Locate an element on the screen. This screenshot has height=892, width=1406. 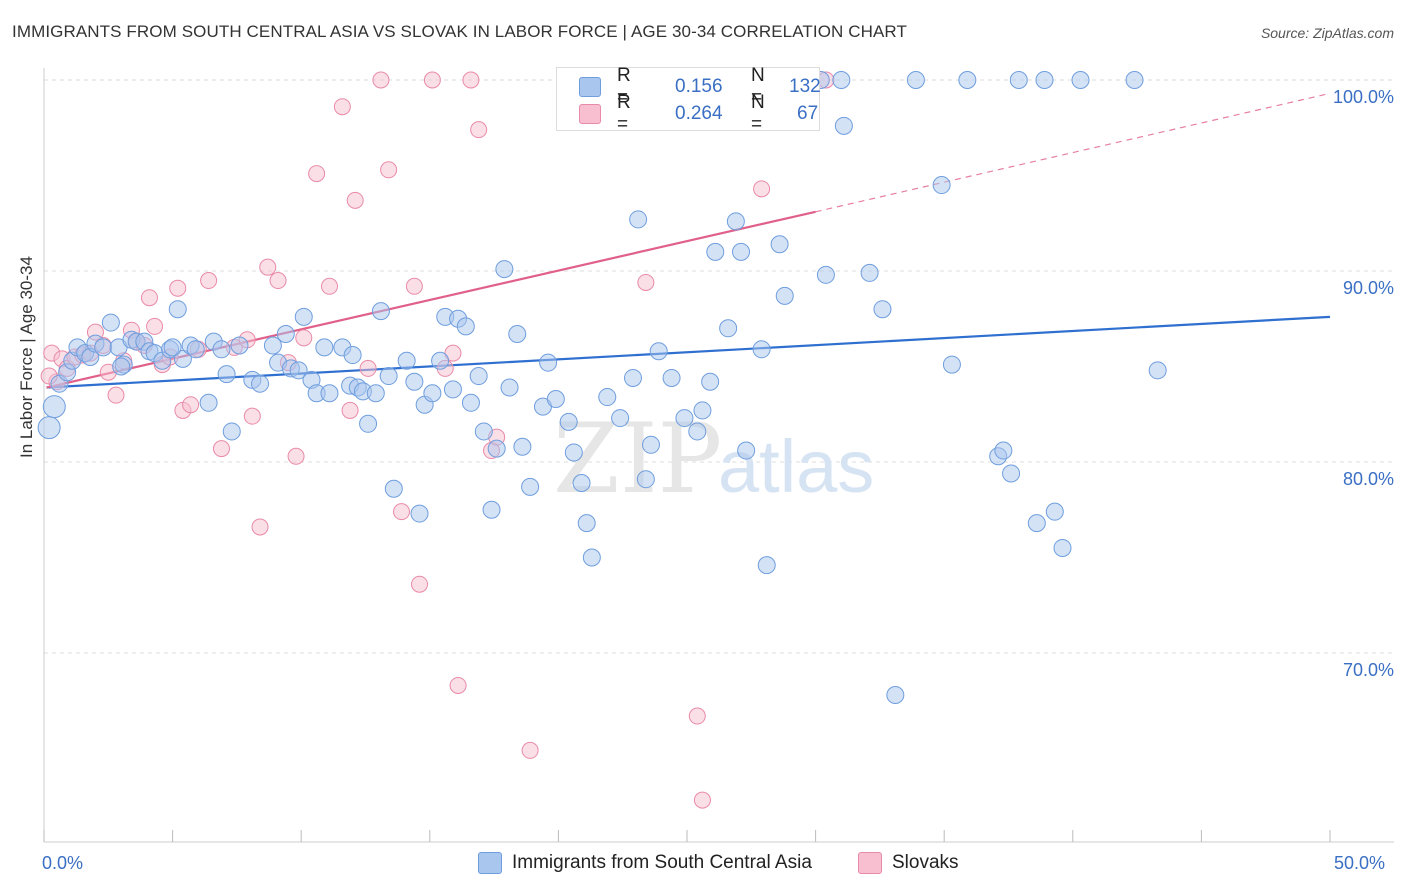
legend-item-south-central-asia: Immigrants from South Central Asia is located at coordinates (645, 863).